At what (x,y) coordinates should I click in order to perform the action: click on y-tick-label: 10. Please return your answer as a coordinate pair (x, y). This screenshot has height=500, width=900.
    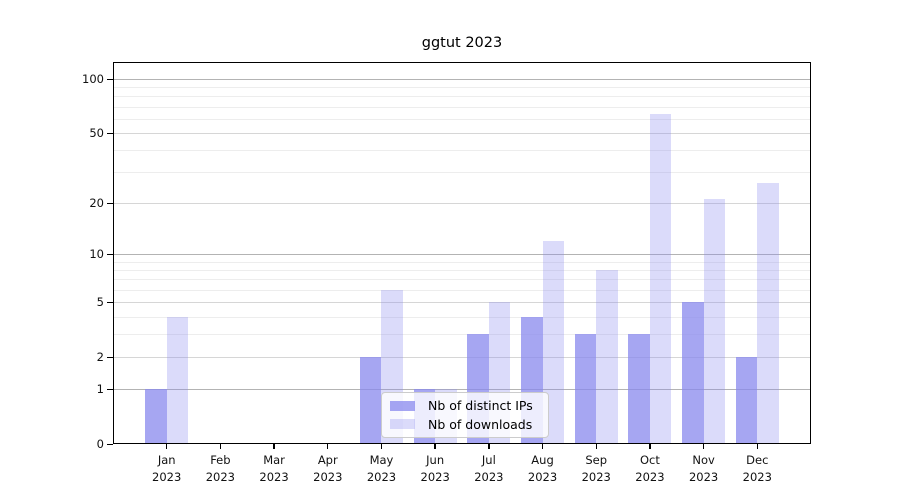
    Looking at the image, I should click on (96, 254).